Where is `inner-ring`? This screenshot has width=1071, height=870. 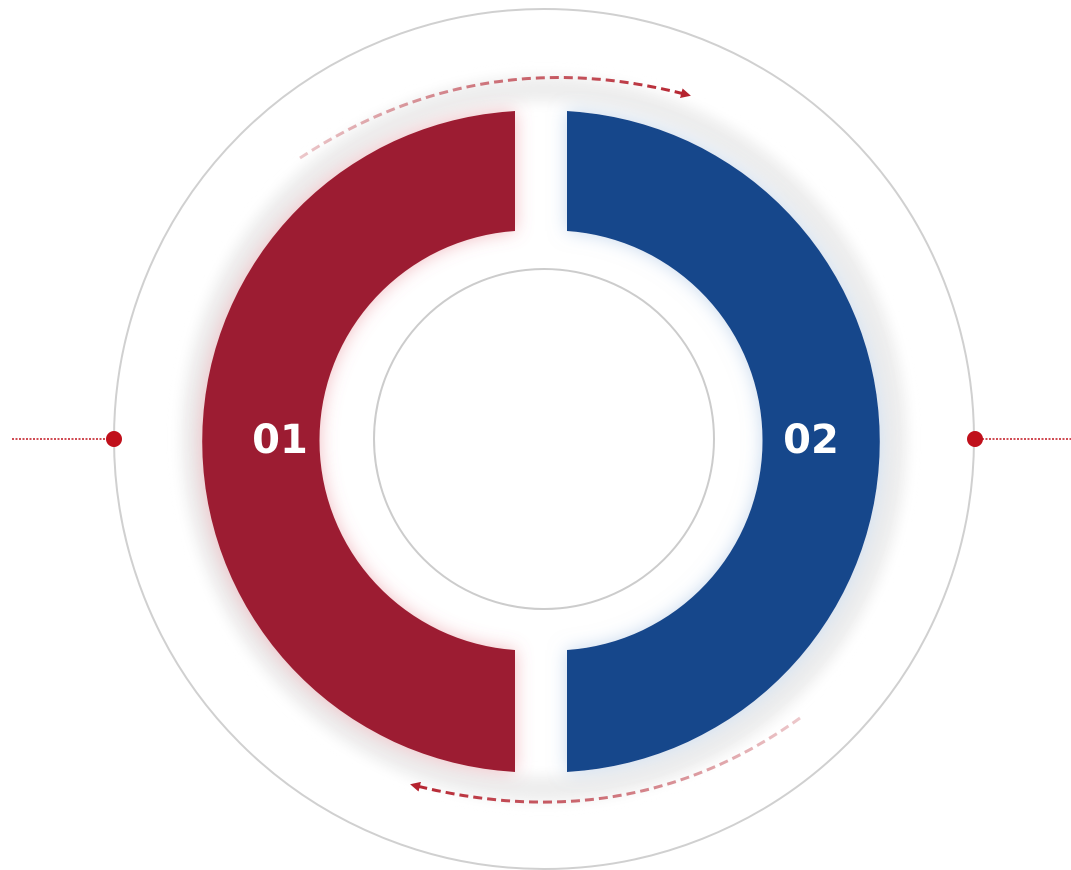
inner-ring is located at coordinates (544, 439).